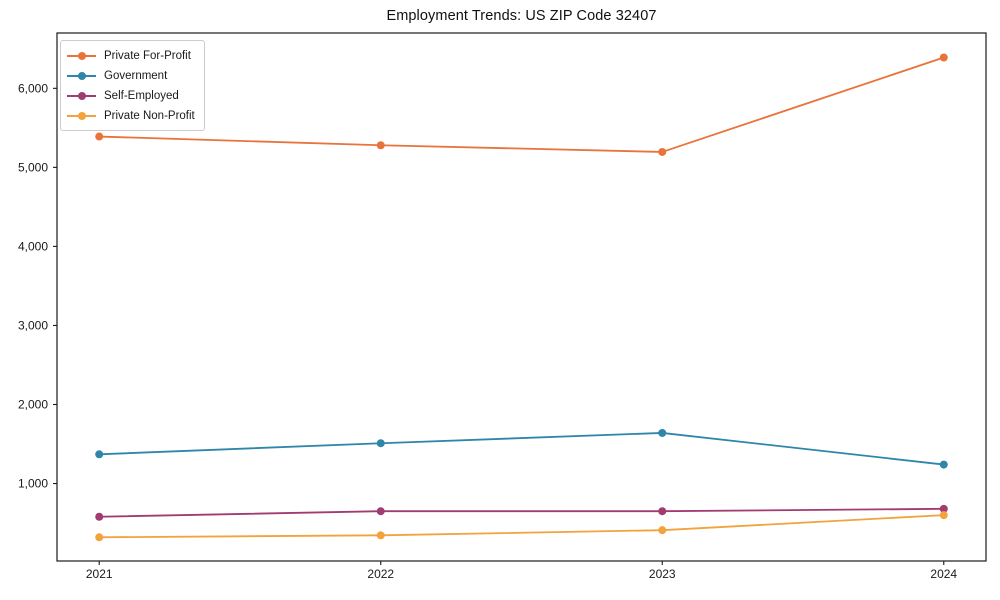  I want to click on legend-item: Self-Employed, so click(131, 95).